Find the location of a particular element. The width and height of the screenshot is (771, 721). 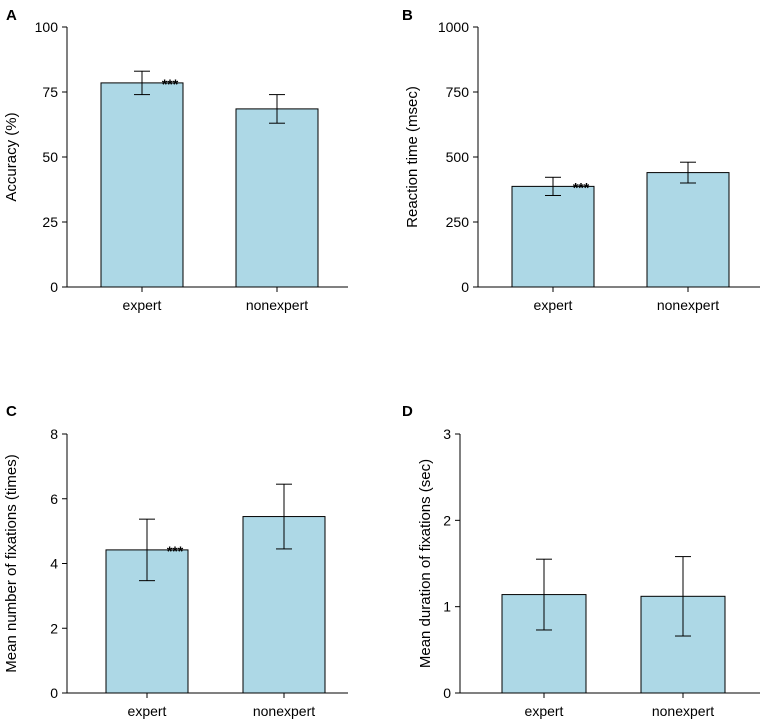

y-tick-label: 250 is located at coordinates (458, 222).